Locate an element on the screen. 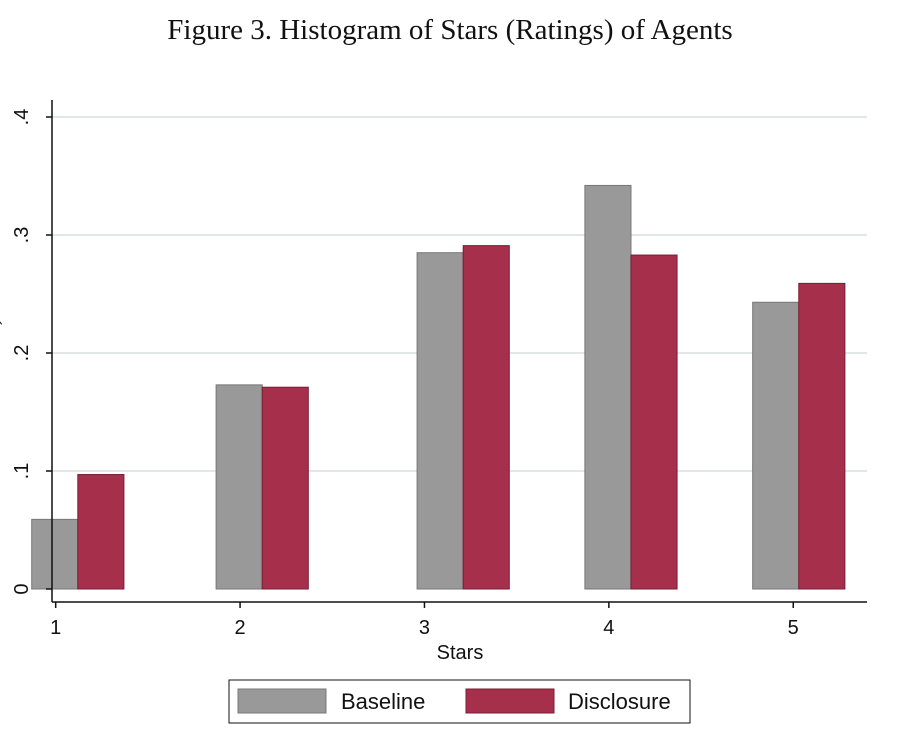 The height and width of the screenshot is (736, 900). legend-label-baseline: Baseline is located at coordinates (383, 701).